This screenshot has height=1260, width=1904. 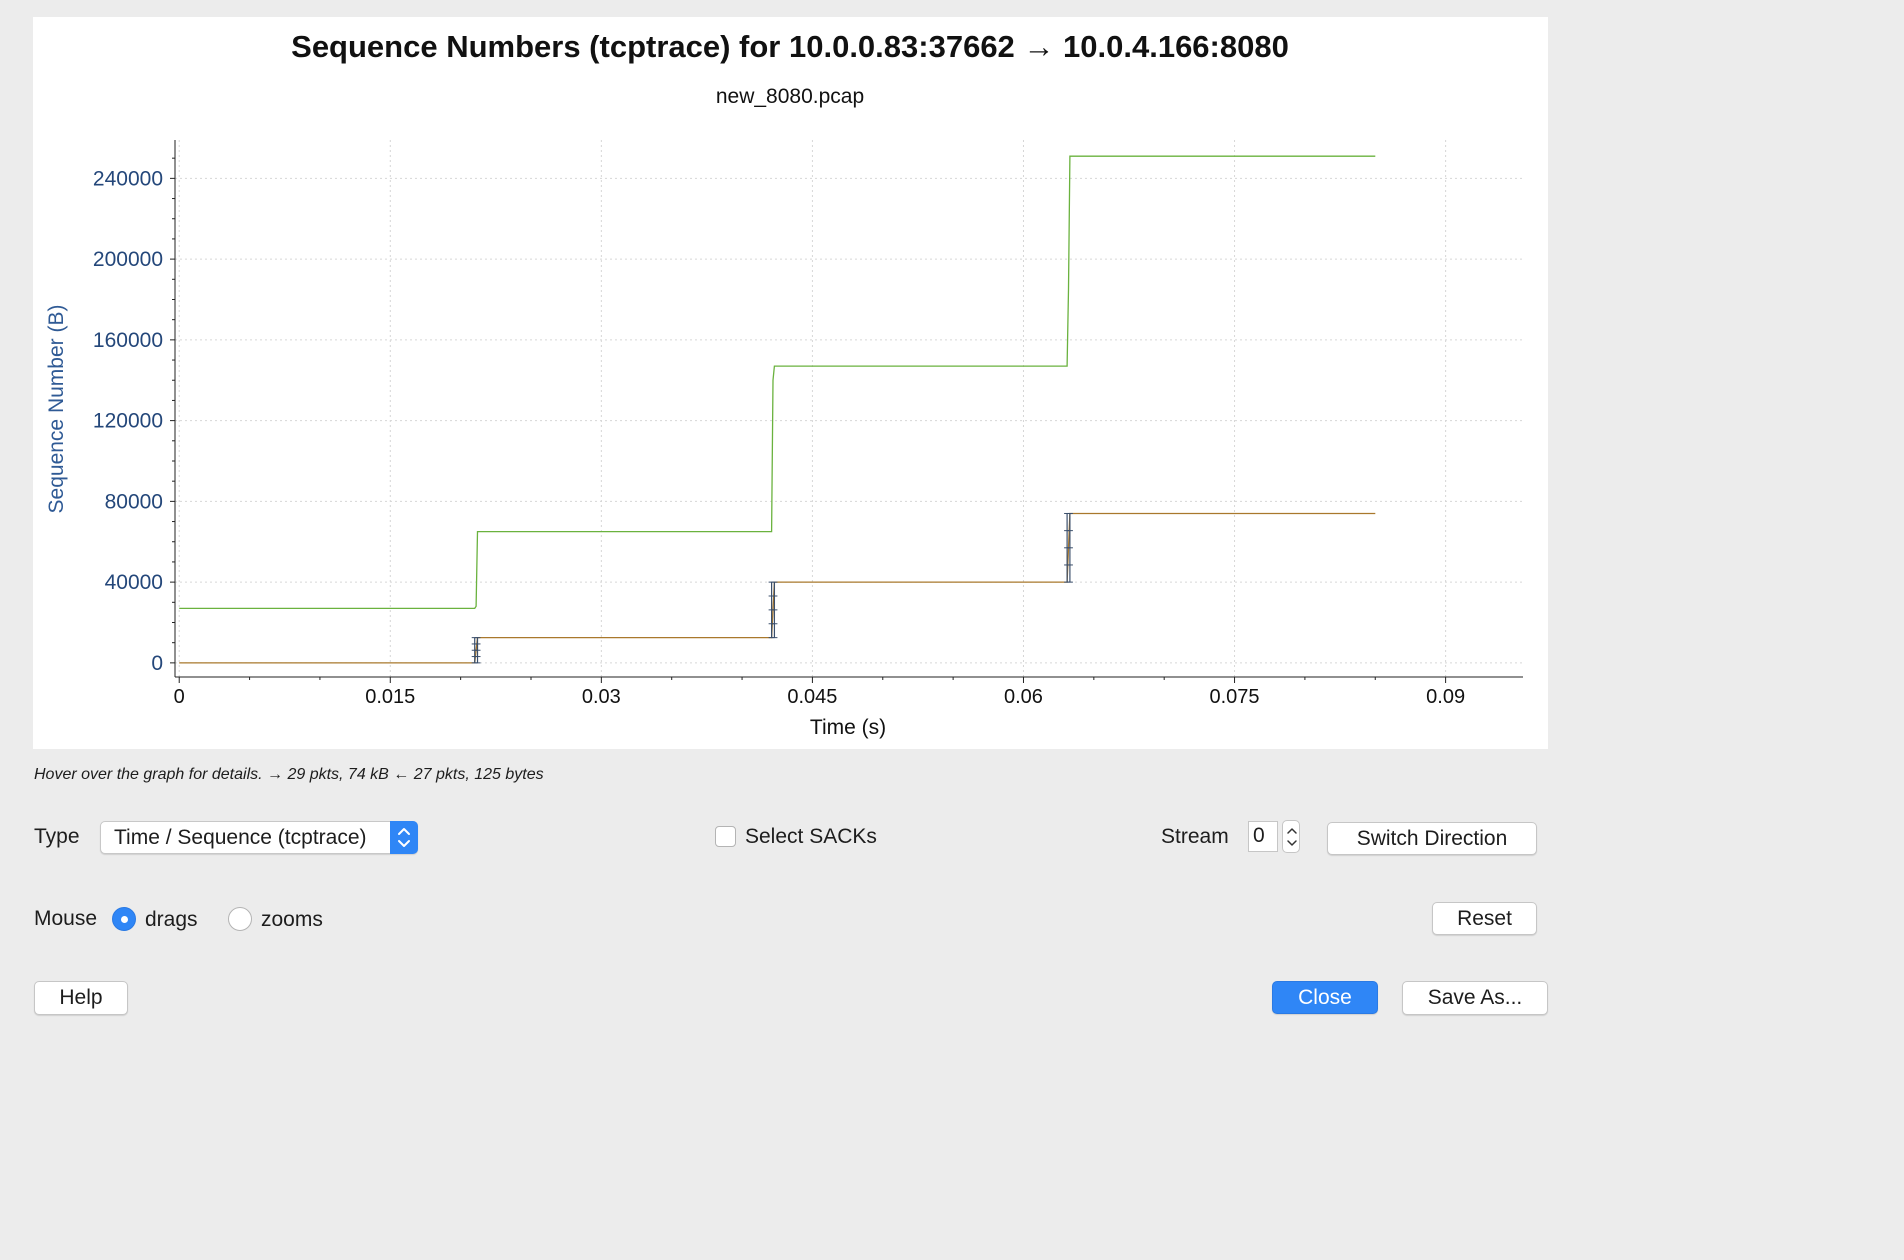 I want to click on type-label: Type, so click(x=57, y=836).